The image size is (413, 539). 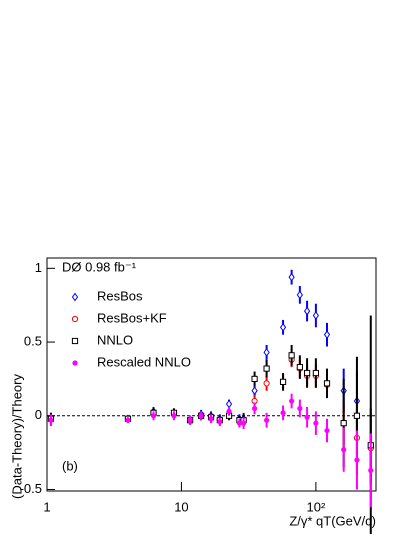 What do you see at coordinates (332, 520) in the screenshot?
I see `x-axis-label: Z/γ* qT(GeV/c)` at bounding box center [332, 520].